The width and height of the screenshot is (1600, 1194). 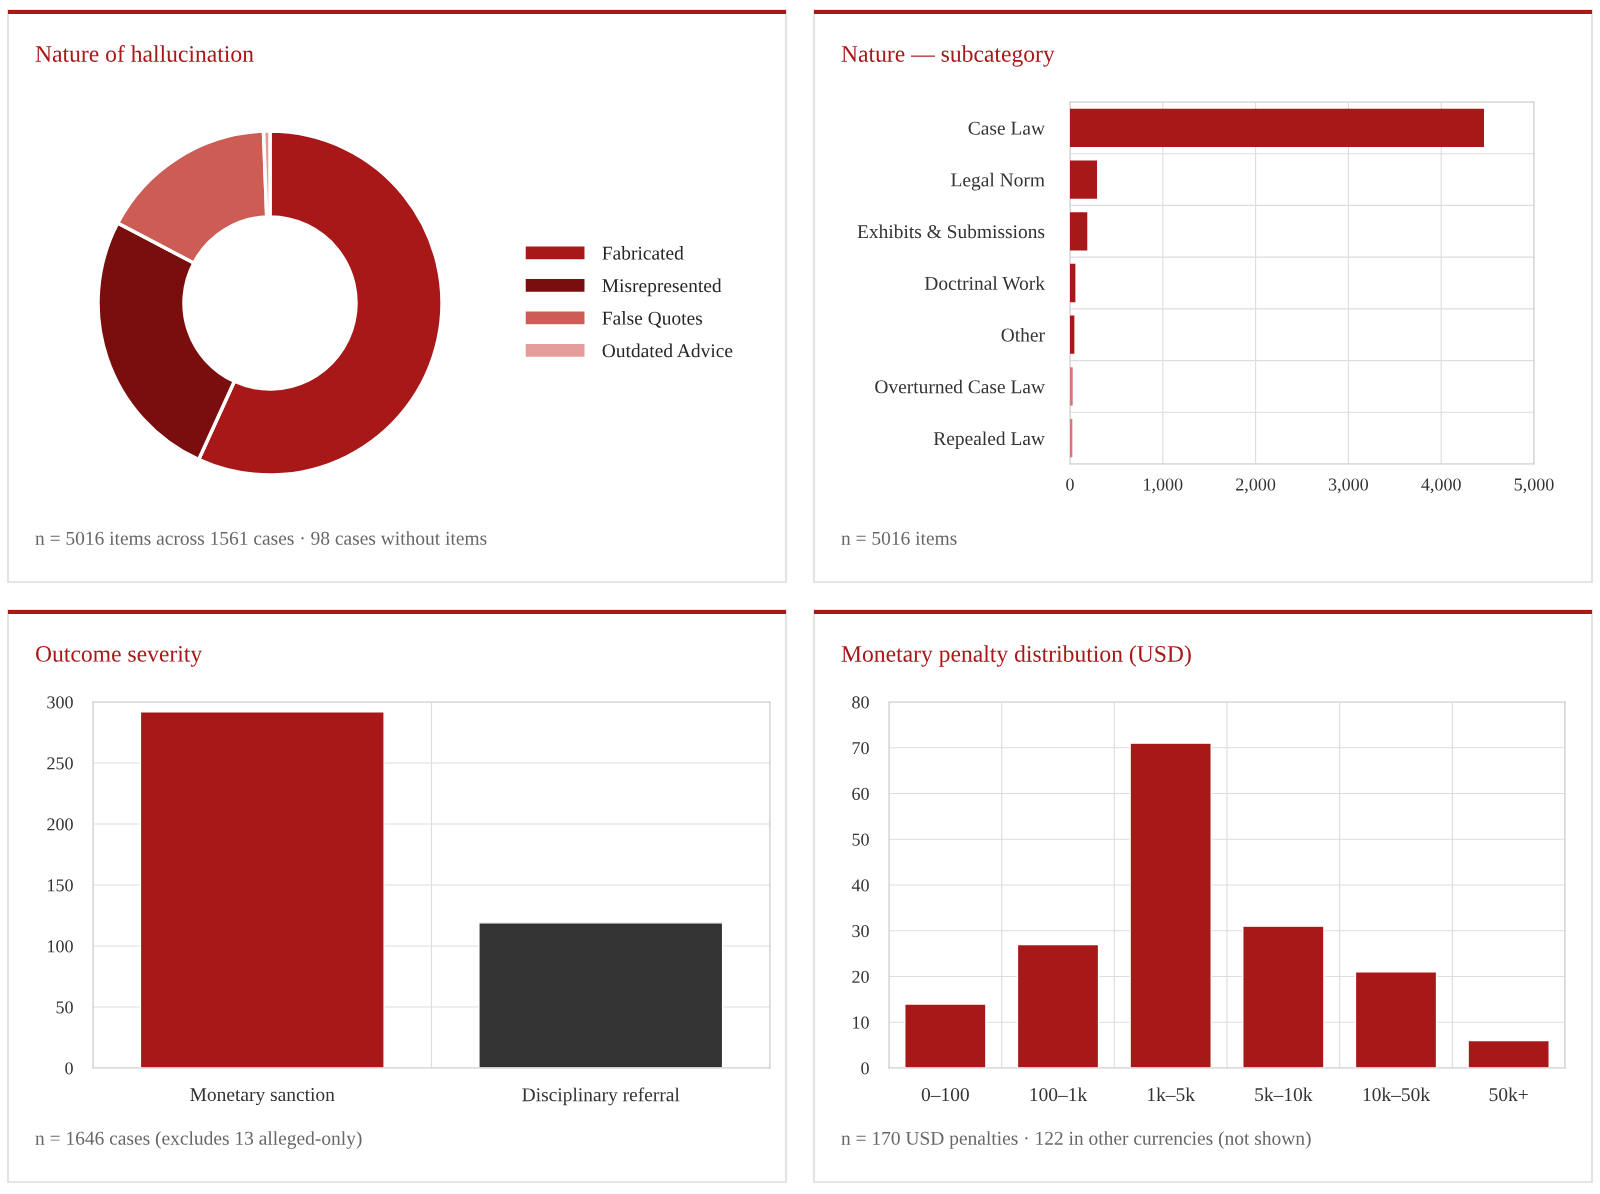 I want to click on y-tick-label: 200, so click(x=60, y=824).